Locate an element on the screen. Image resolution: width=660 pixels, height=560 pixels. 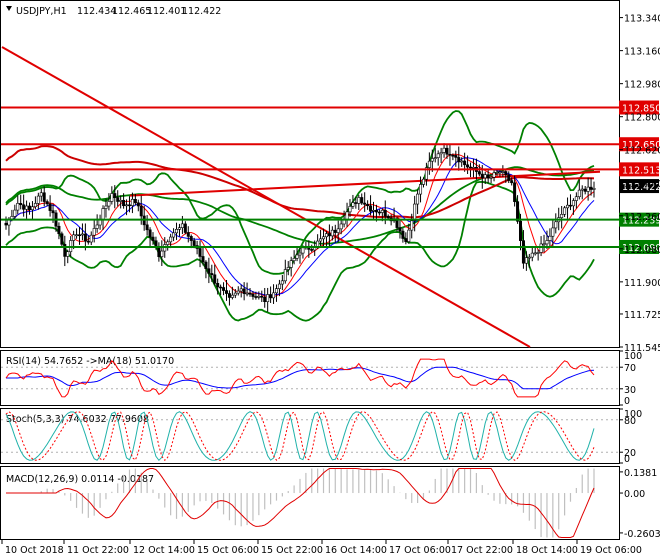
collapse-triangle-icon is located at coordinates (9, 8).